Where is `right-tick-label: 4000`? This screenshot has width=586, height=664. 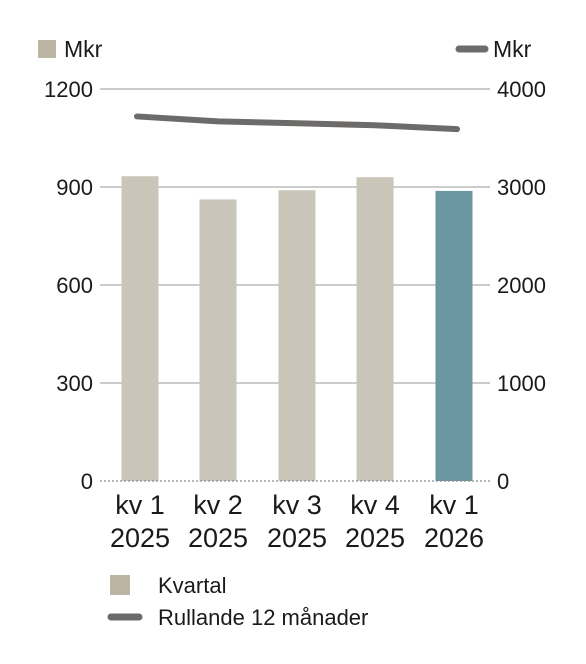
right-tick-label: 4000 is located at coordinates (521, 89).